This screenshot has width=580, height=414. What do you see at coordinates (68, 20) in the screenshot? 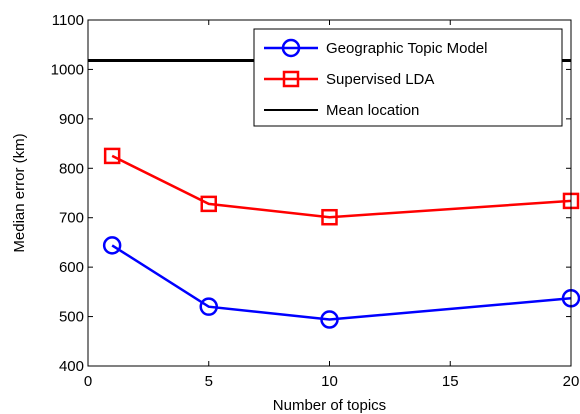
I see `y-tick-label: 1100` at bounding box center [68, 20].